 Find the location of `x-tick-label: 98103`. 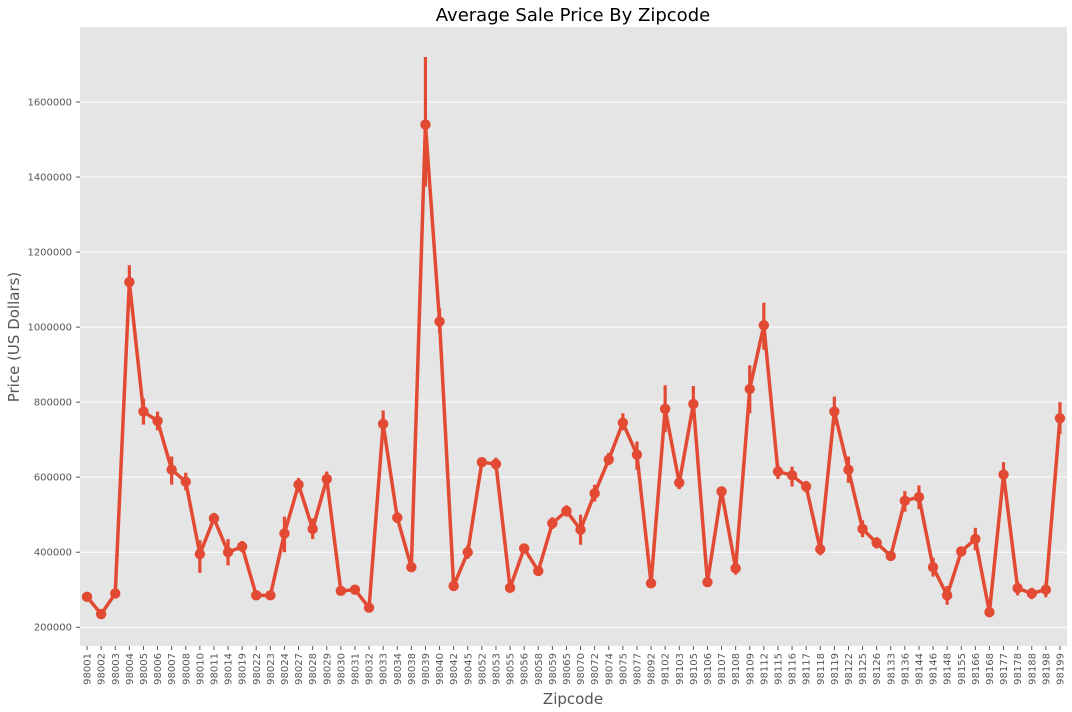

x-tick-label: 98103 is located at coordinates (680, 669).